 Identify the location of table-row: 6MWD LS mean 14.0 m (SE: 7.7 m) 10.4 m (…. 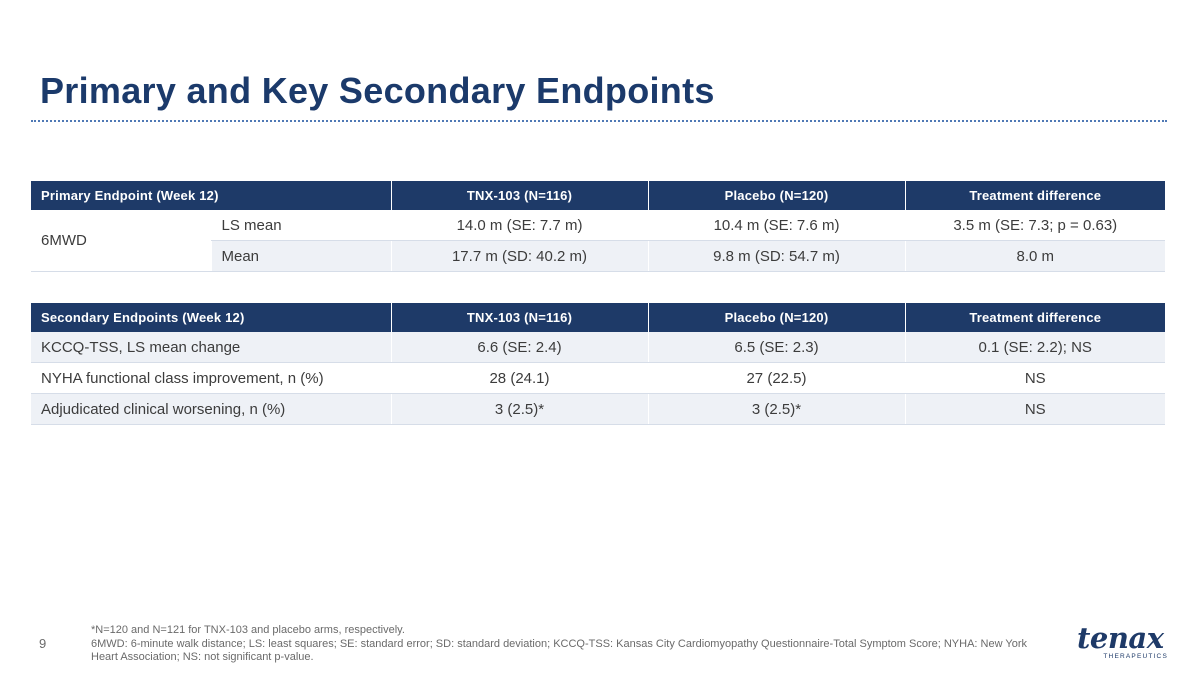
(598, 241).